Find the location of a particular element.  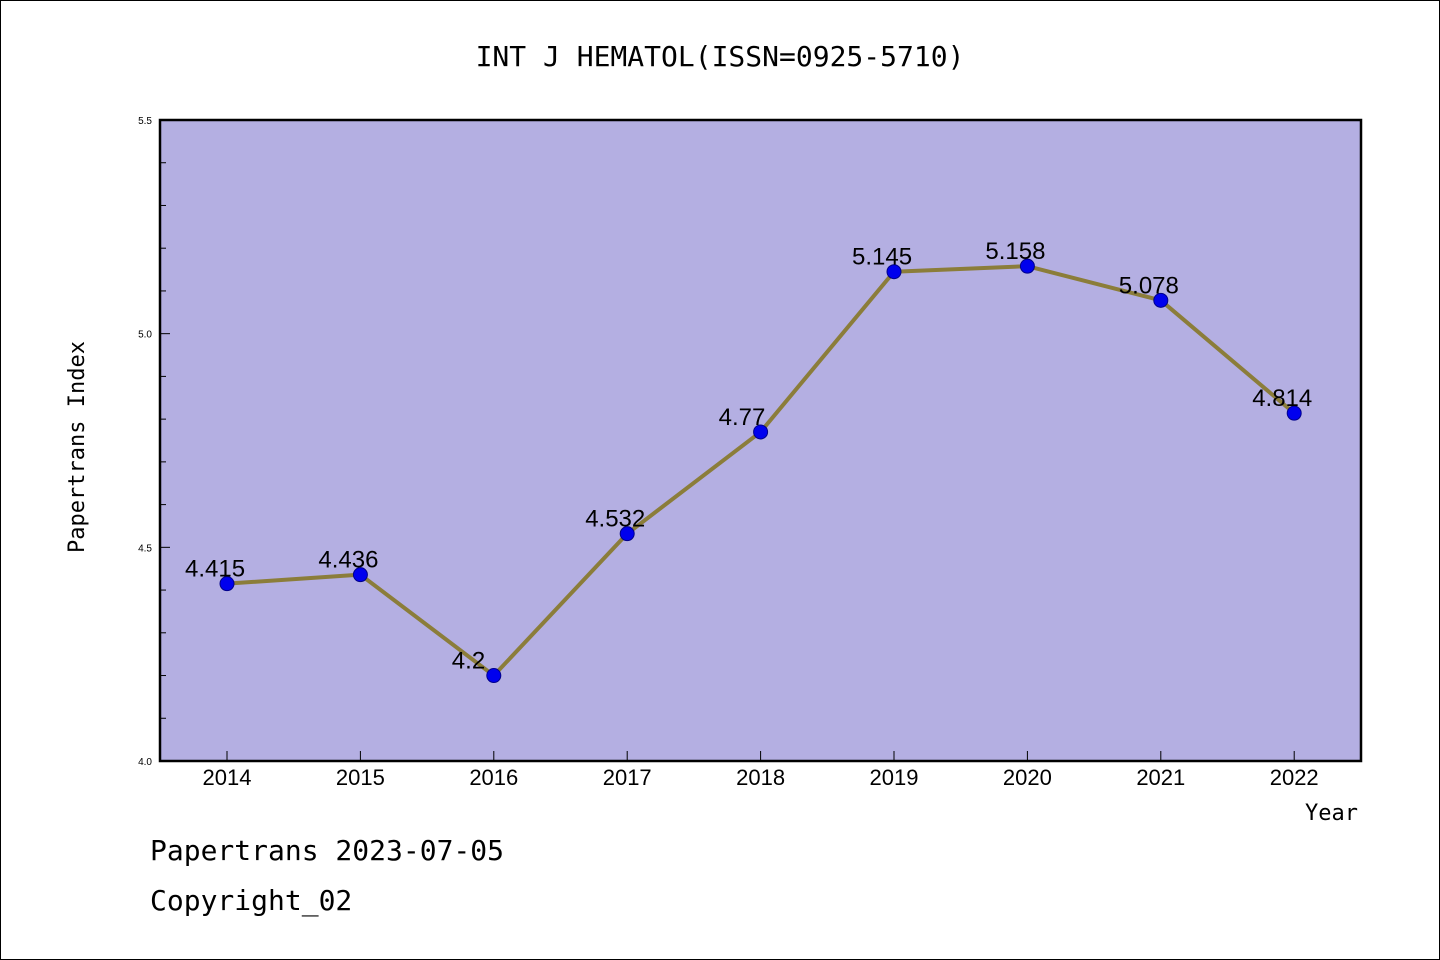

data-label: 5.078 is located at coordinates (1149, 285).